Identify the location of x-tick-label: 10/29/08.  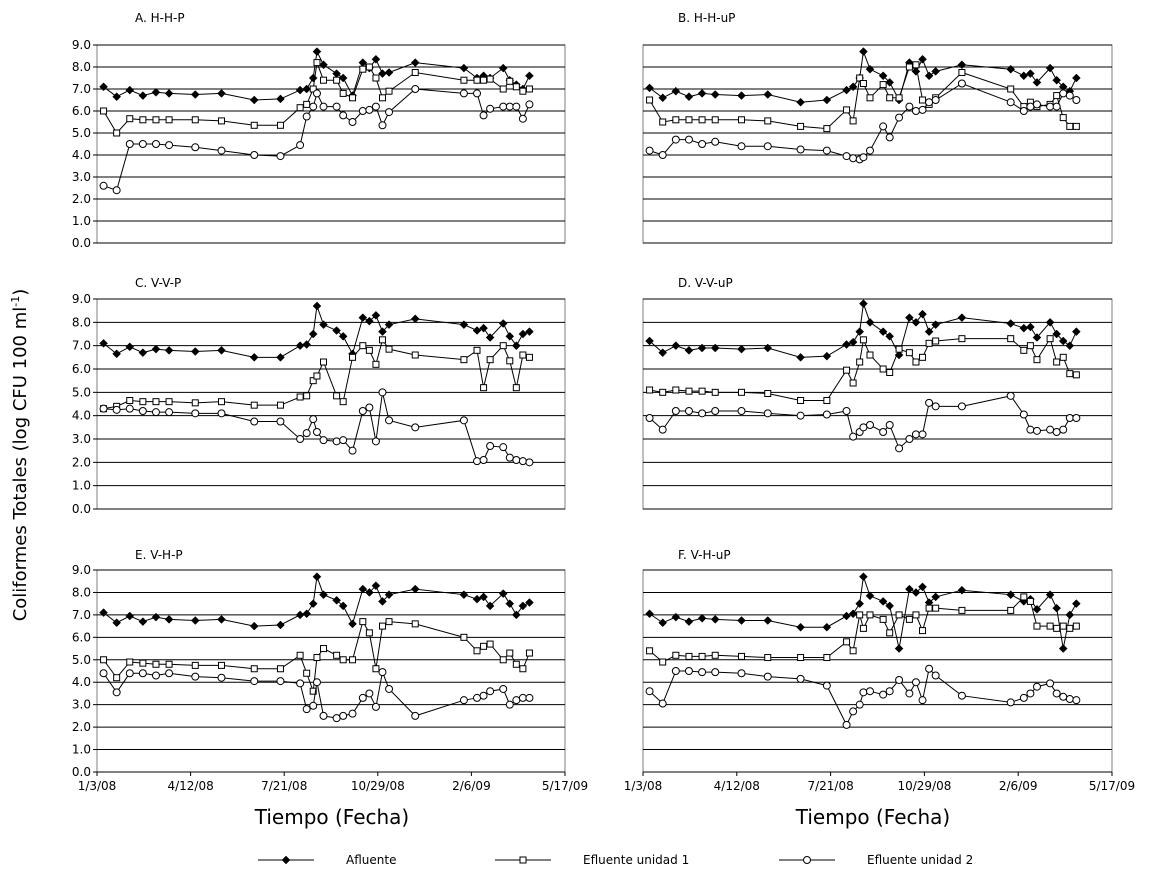
(924, 786).